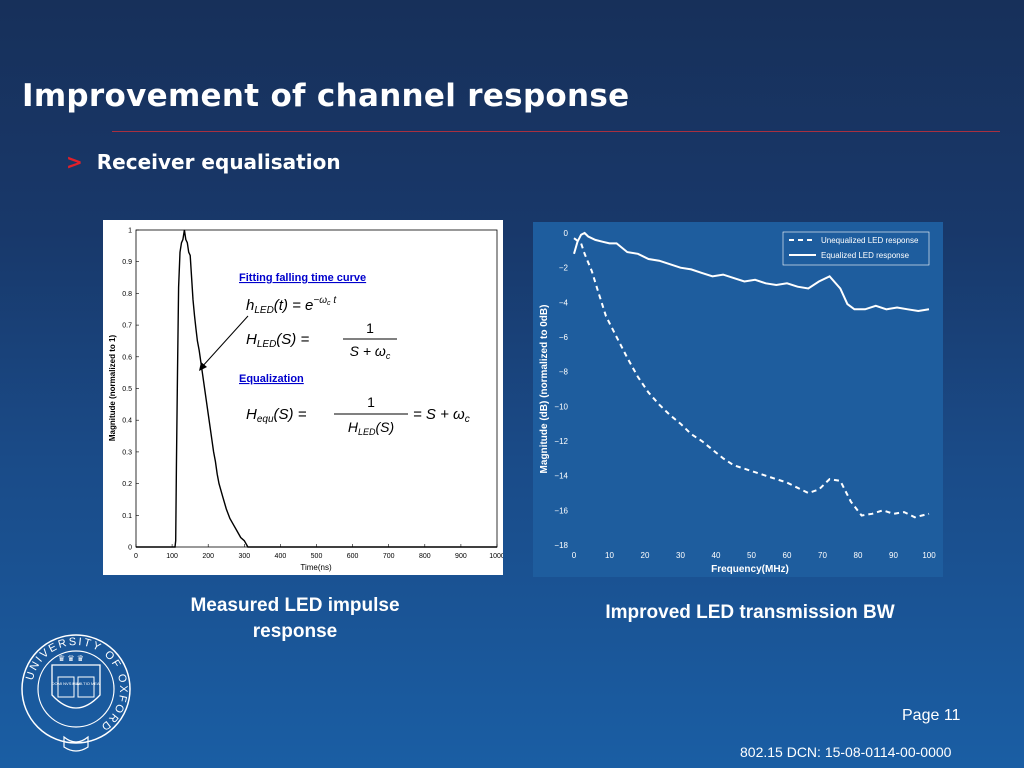 The height and width of the screenshot is (768, 1024). Describe the element at coordinates (865, 255) in the screenshot. I see `legend-label-equalized: Equalized LED response` at that location.